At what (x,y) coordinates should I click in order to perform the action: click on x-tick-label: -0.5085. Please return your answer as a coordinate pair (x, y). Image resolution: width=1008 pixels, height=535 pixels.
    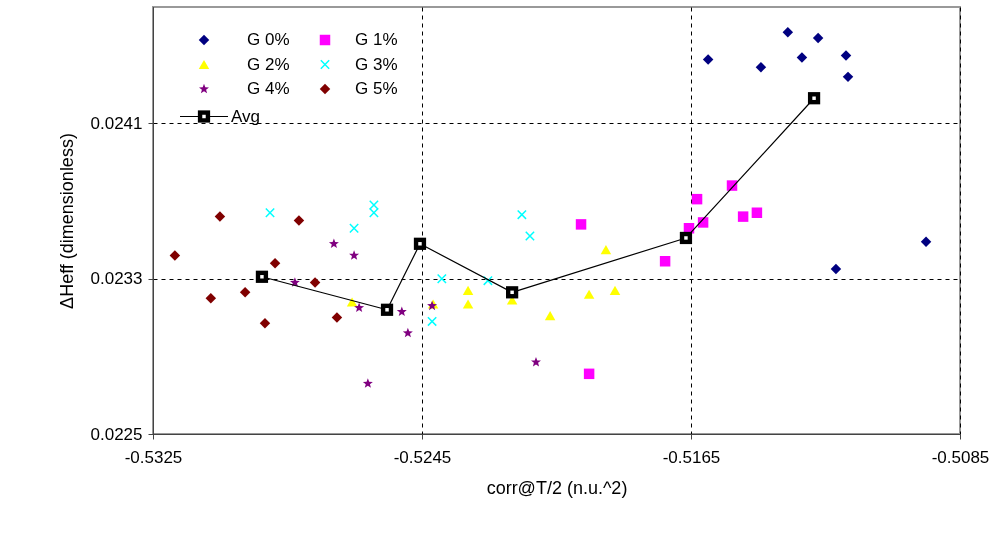
    Looking at the image, I should click on (960, 457).